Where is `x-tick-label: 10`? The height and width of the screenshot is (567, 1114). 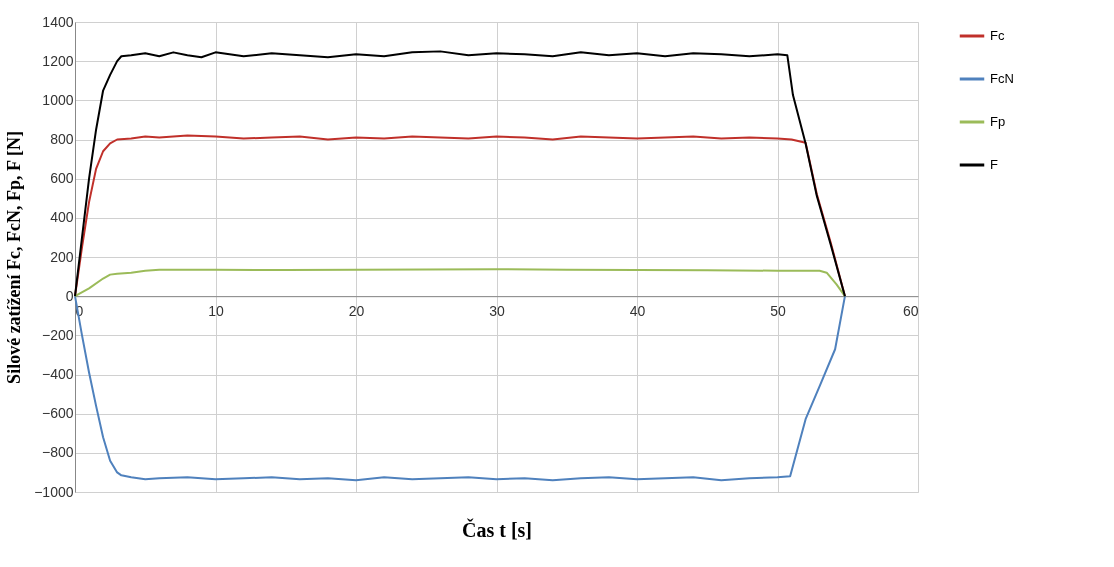 x-tick-label: 10 is located at coordinates (216, 310).